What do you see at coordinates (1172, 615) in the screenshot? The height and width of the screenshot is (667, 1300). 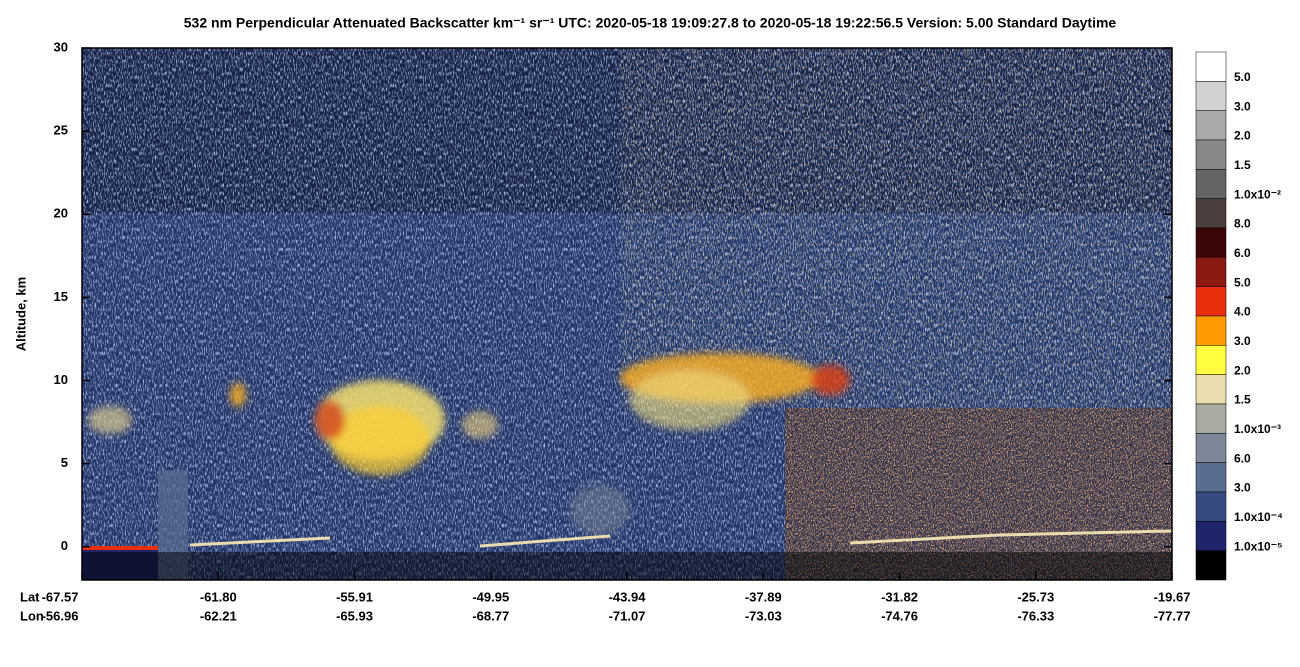 I see `x-tick-label: -77.77` at bounding box center [1172, 615].